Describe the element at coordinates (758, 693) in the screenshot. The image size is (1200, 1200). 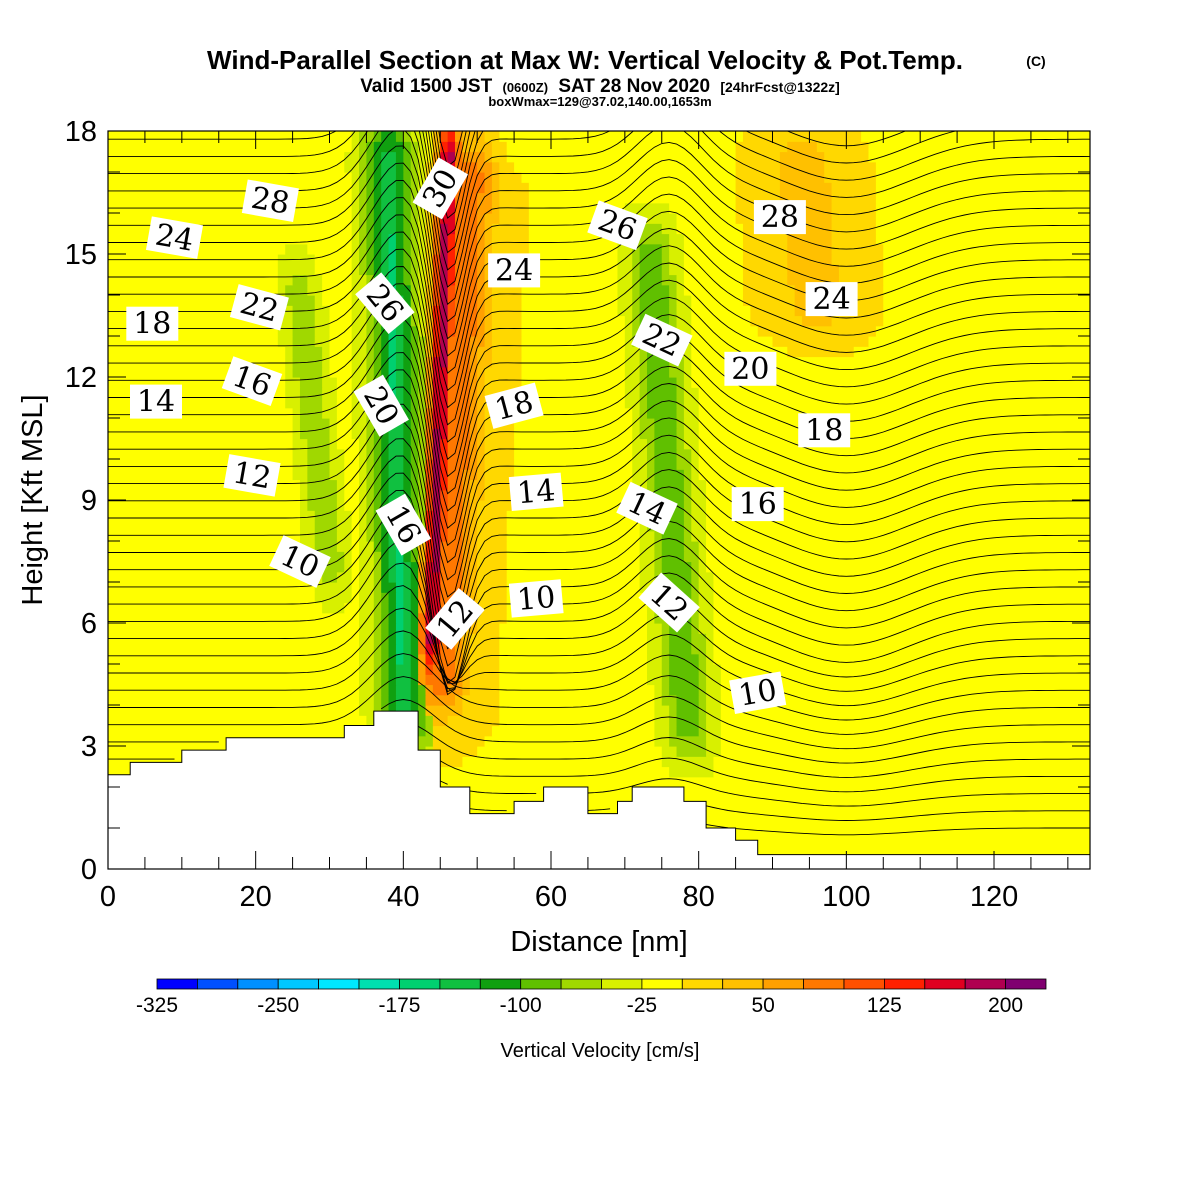
I see `theta-label-text: 10` at that location.